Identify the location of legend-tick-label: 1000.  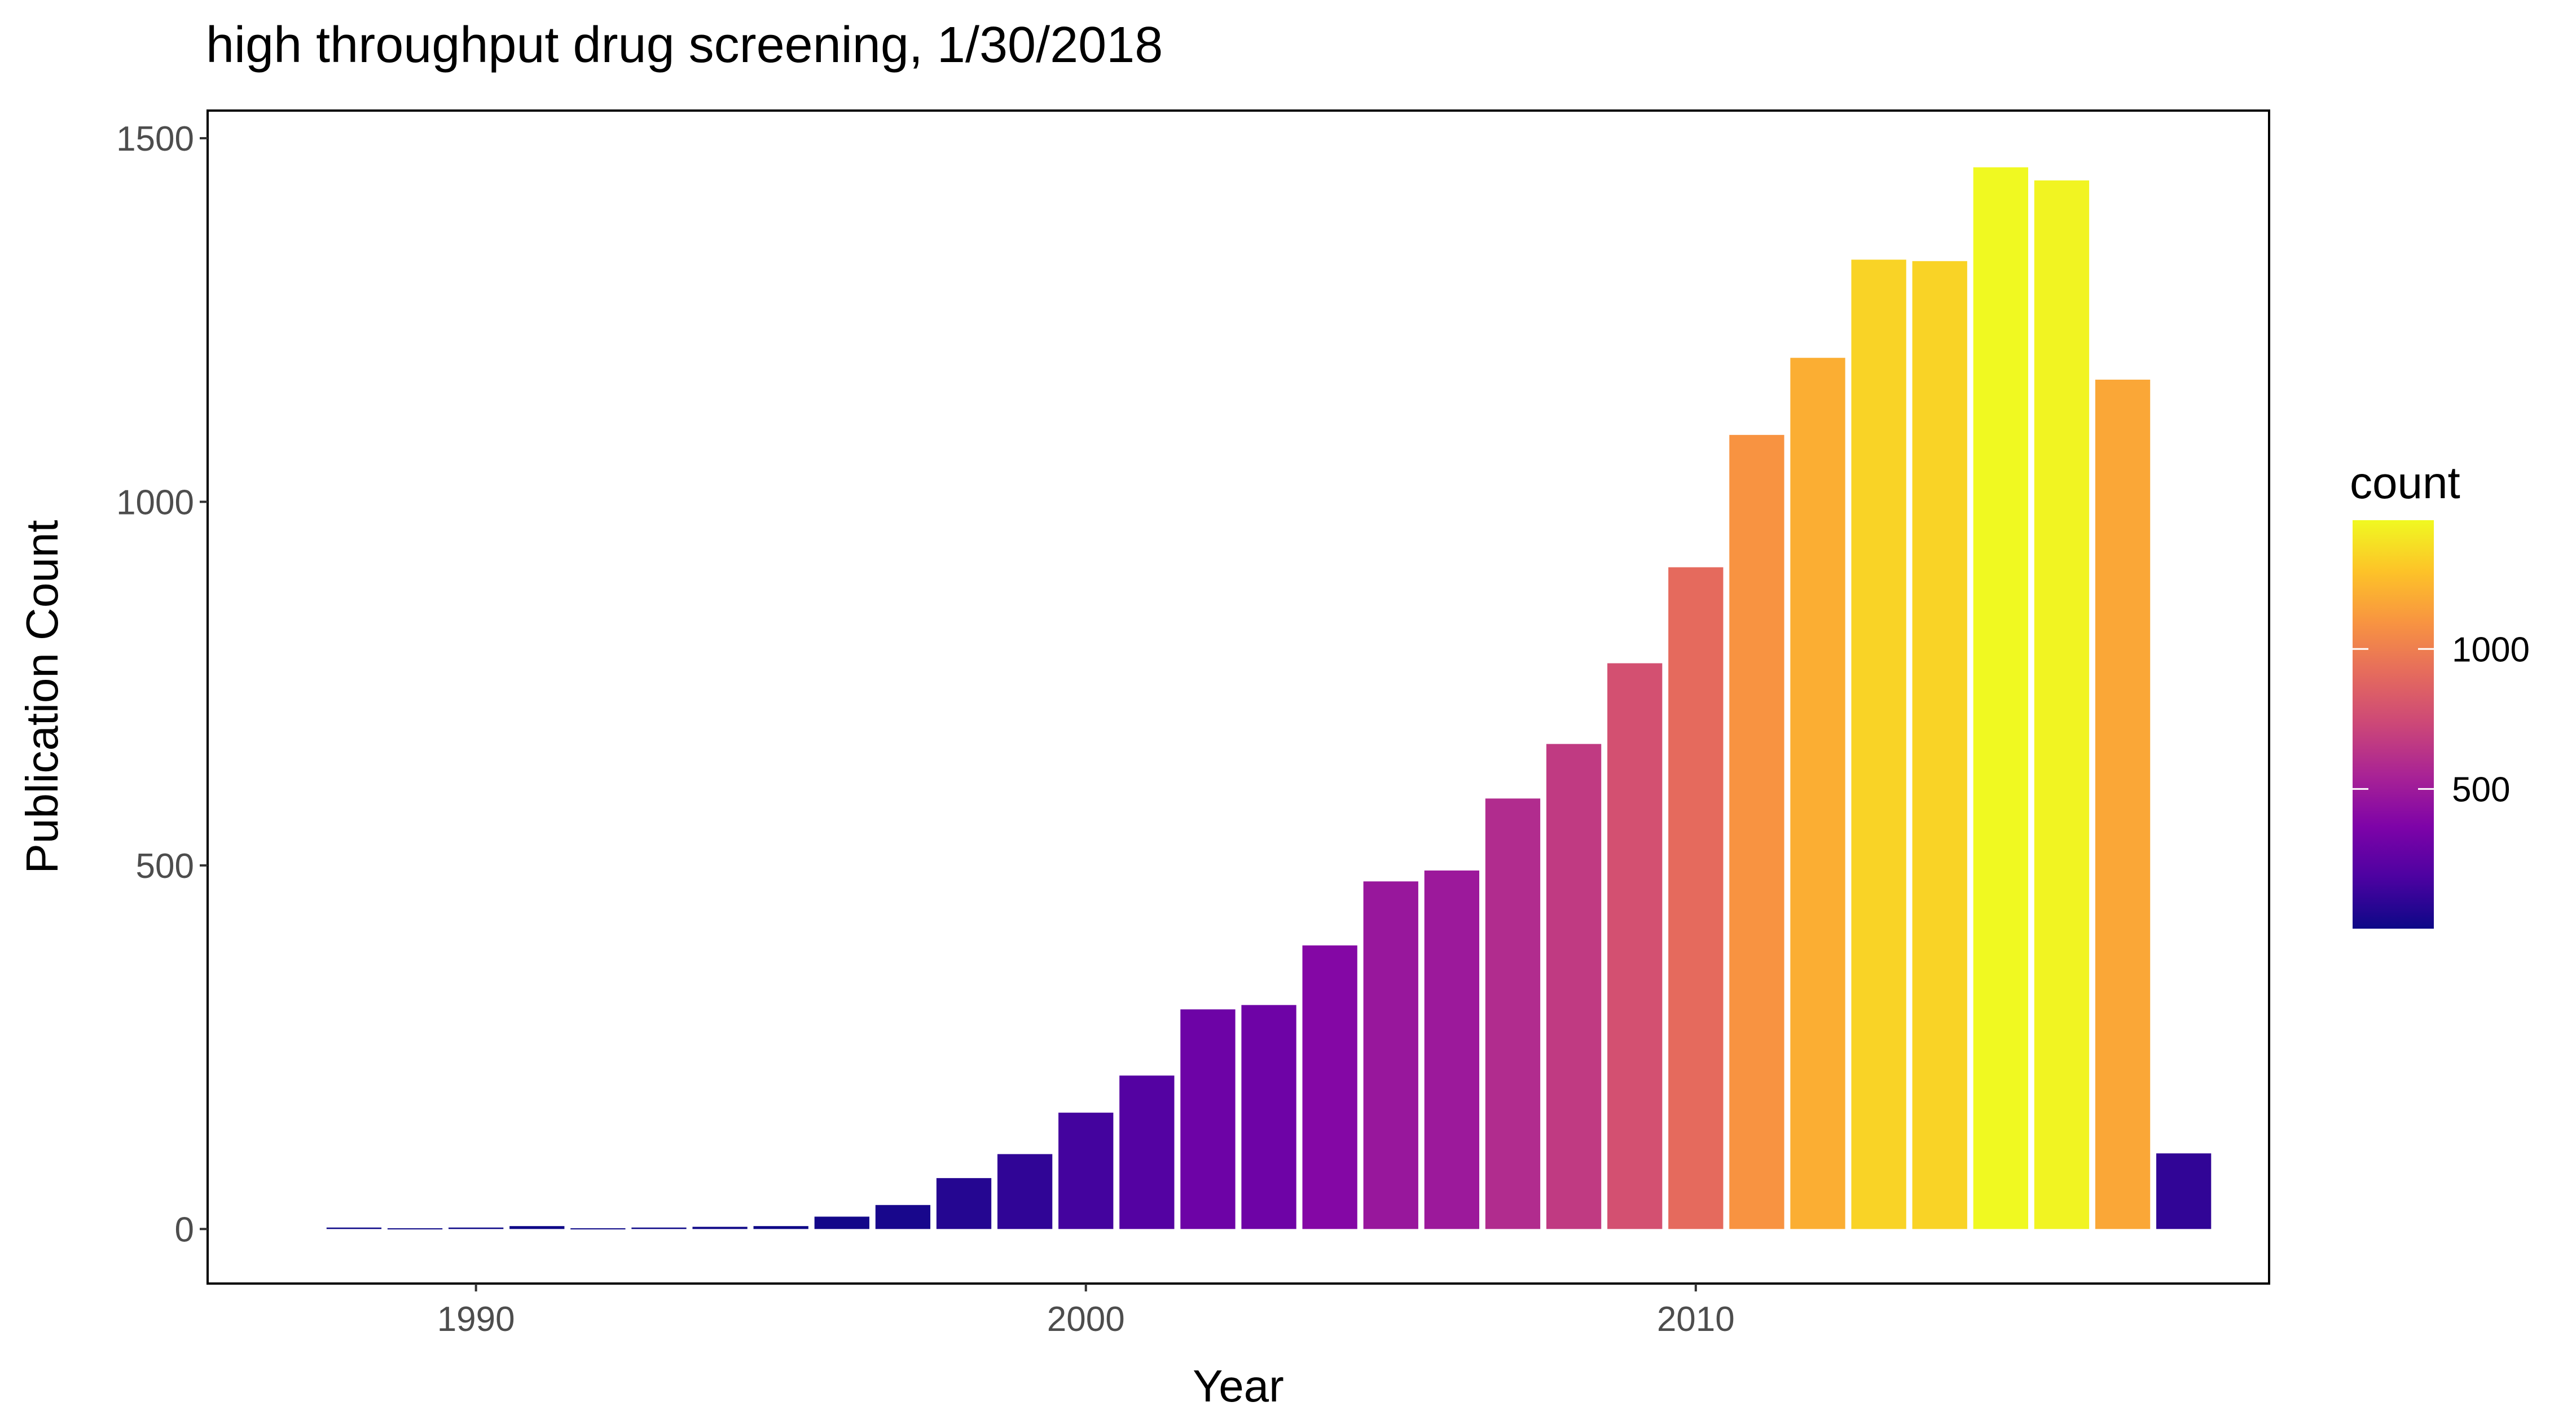
(2491, 650).